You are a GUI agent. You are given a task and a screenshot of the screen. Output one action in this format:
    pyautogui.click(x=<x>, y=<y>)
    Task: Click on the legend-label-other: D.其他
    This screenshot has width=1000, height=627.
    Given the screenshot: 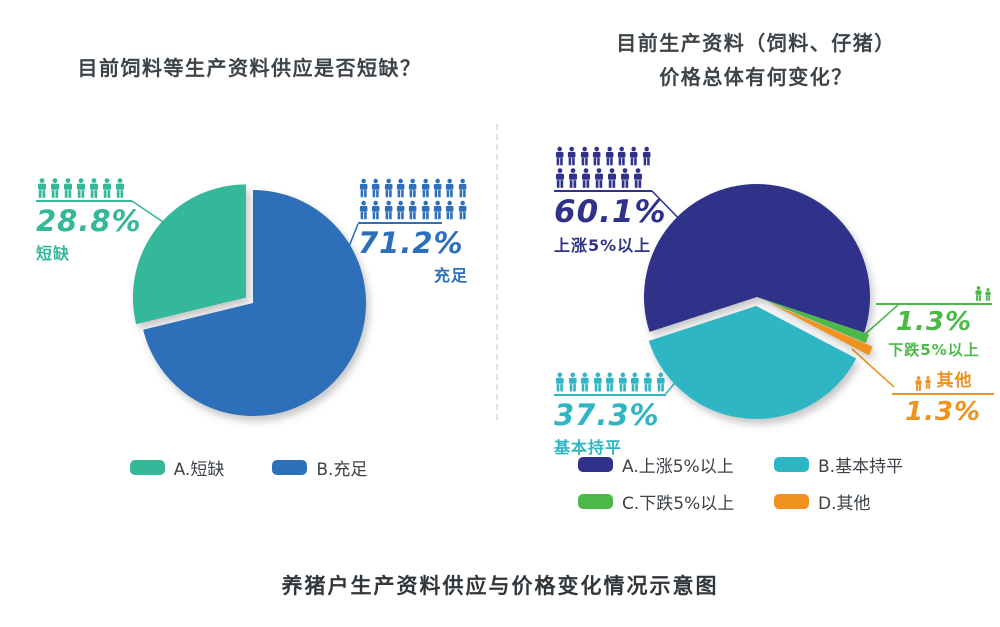 What is the action you would take?
    pyautogui.click(x=844, y=504)
    